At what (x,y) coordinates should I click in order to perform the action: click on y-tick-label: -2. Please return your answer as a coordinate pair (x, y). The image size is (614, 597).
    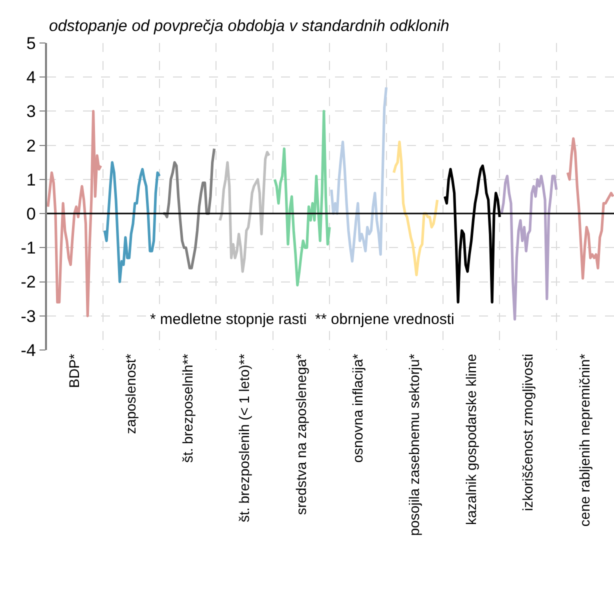
    Looking at the image, I should click on (28, 282).